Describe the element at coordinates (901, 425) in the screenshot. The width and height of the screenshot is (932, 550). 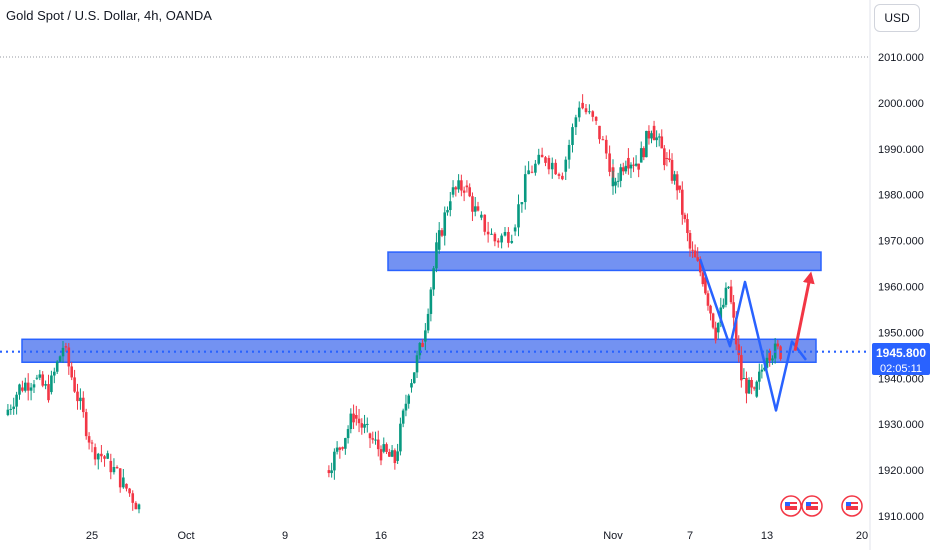
I see `y-tick-label: 1930.000` at that location.